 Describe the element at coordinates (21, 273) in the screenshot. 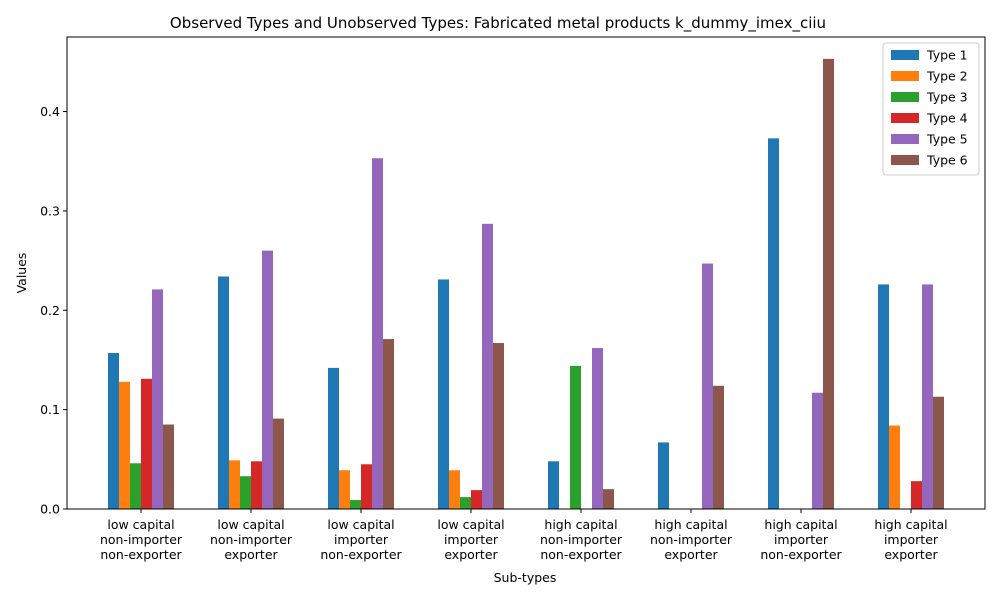

I see `y-axis-label: Values` at that location.